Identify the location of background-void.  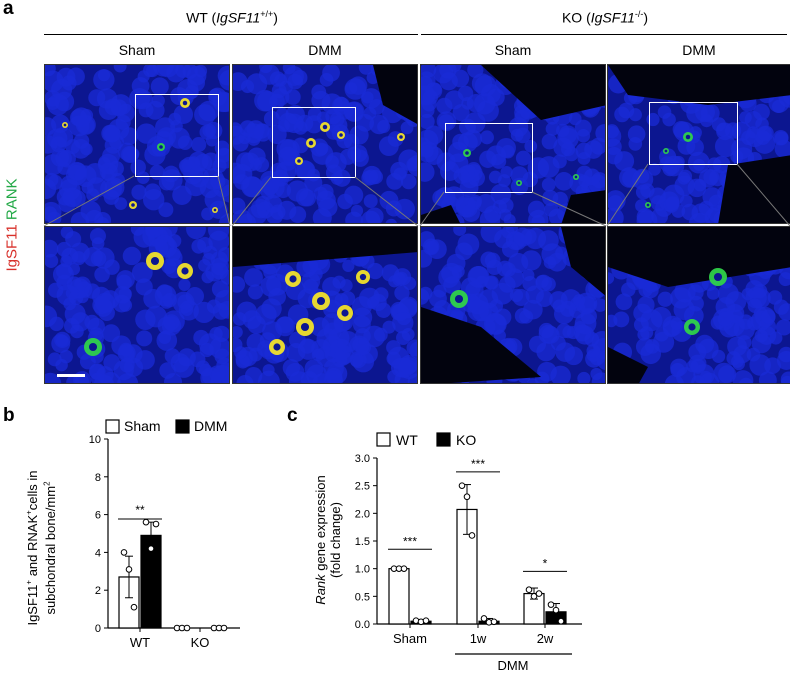
(440, 214).